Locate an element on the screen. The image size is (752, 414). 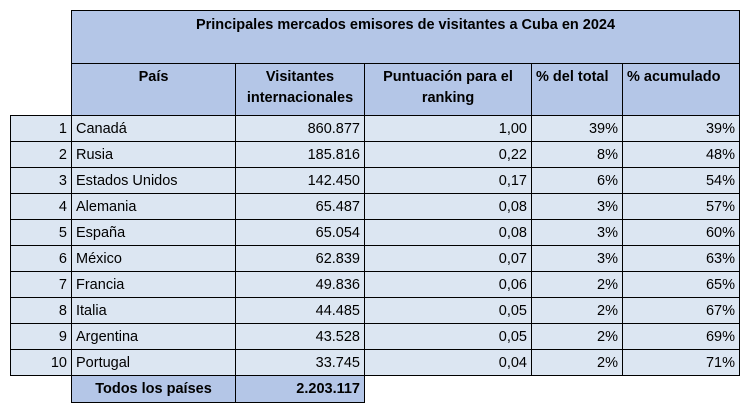
score-cell: 0,17 is located at coordinates (448, 180).